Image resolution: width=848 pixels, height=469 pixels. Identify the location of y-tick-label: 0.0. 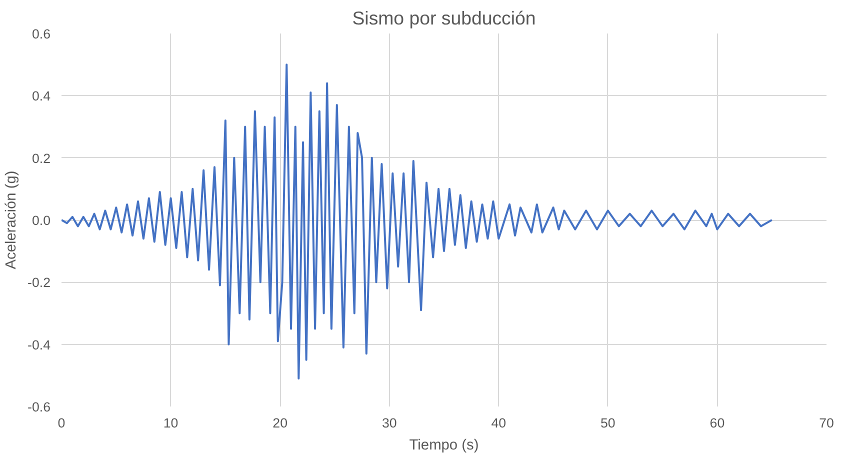
(41, 220).